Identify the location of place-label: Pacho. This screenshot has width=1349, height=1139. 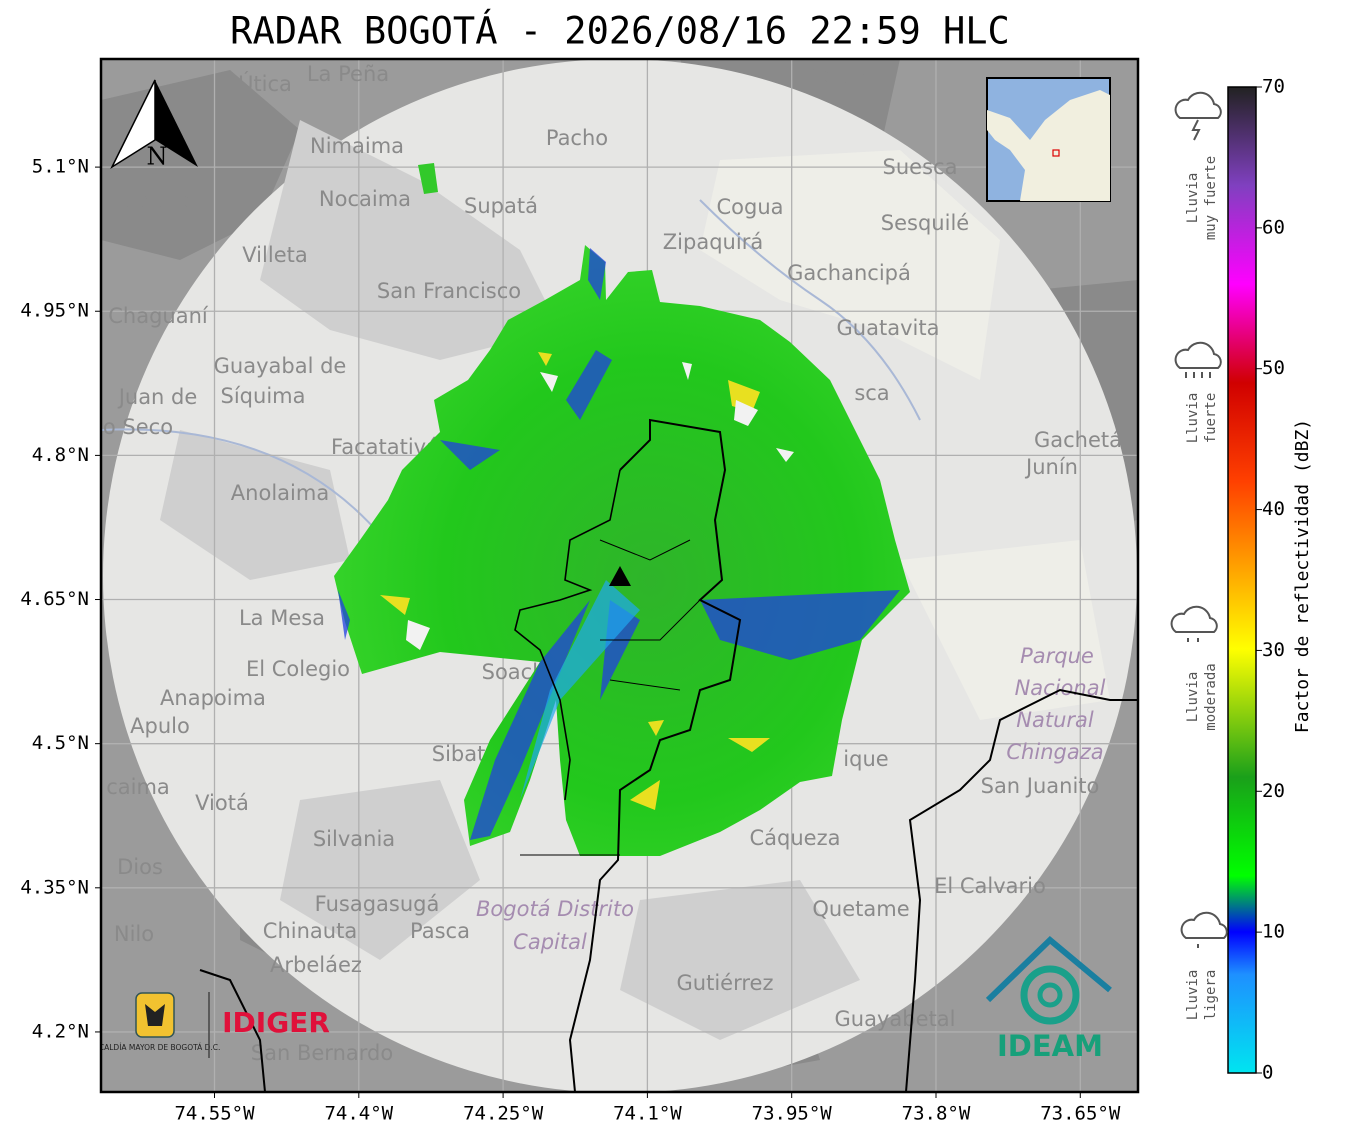
(577, 138).